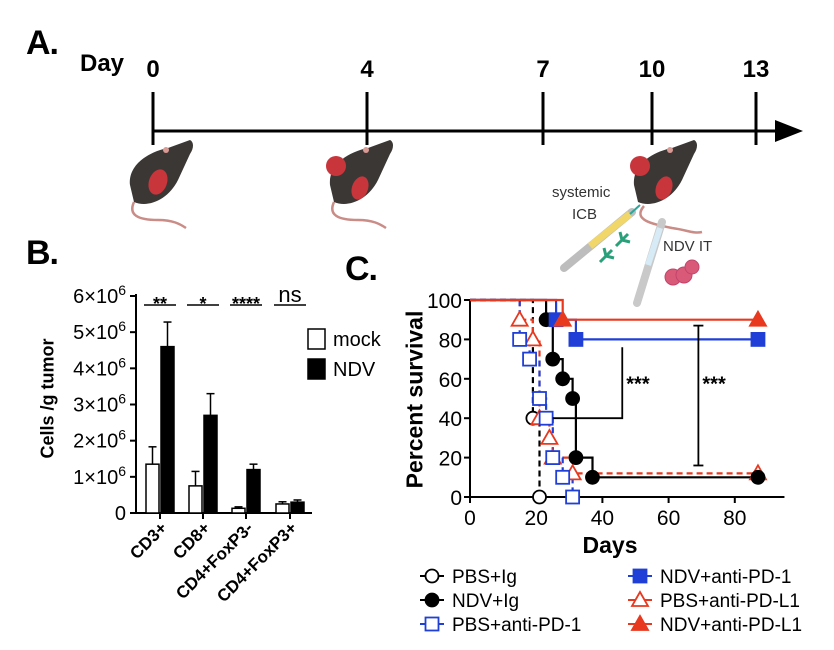 The width and height of the screenshot is (834, 650). What do you see at coordinates (485, 601) in the screenshot?
I see `legend-label-NDV+Ig: NDV+Ig` at bounding box center [485, 601].